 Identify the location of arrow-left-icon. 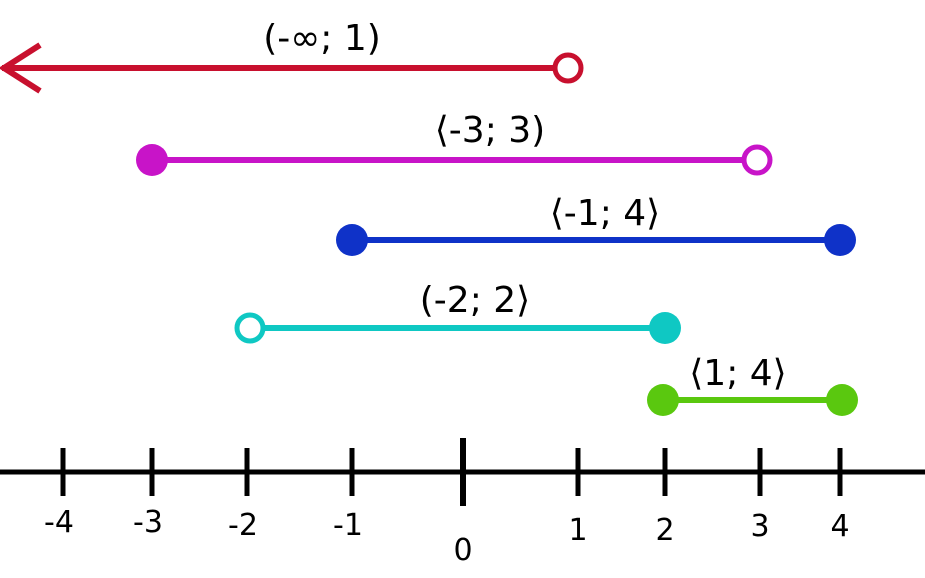
(21, 68).